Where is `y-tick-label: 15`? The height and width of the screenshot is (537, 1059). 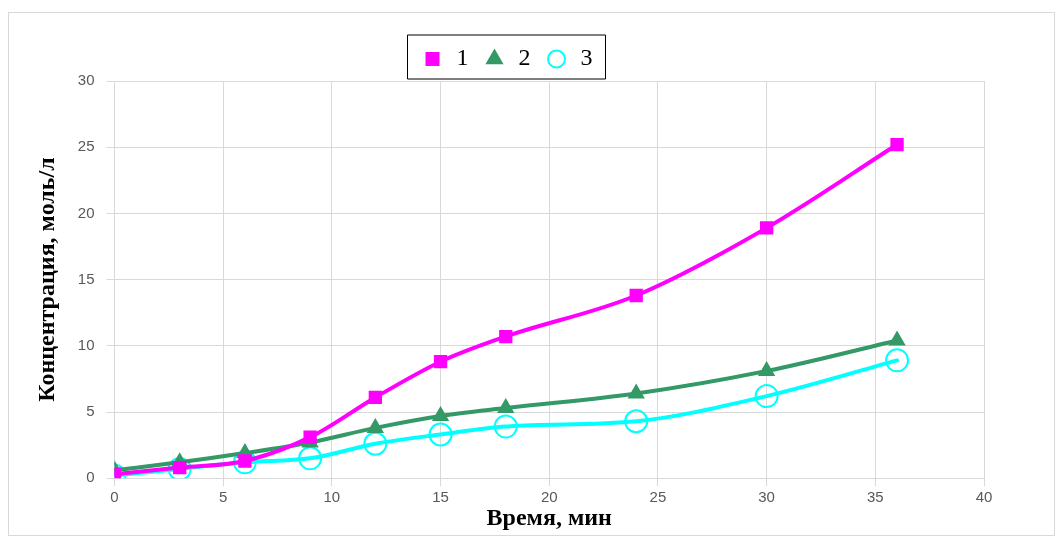
y-tick-label: 15 is located at coordinates (86, 278).